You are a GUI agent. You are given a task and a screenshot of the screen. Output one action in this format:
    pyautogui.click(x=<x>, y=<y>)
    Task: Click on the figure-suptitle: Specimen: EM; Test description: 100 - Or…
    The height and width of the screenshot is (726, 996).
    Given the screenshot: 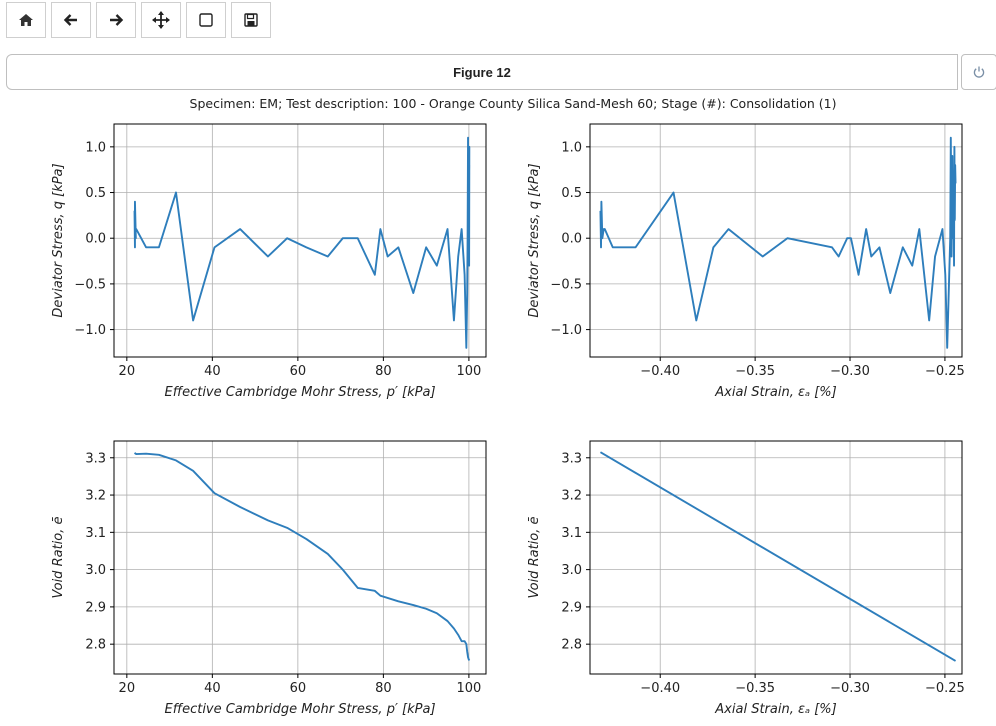 What is the action you would take?
    pyautogui.click(x=513, y=103)
    